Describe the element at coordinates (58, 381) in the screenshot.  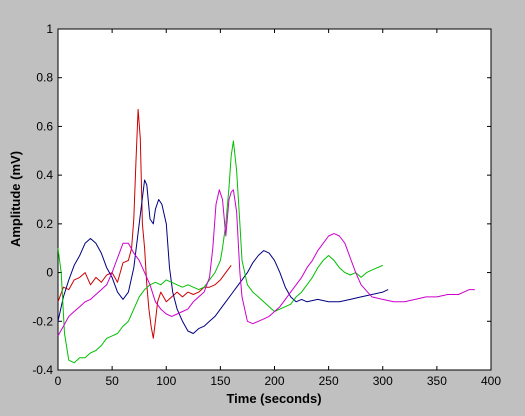
I see `x-tick-label: 0` at that location.